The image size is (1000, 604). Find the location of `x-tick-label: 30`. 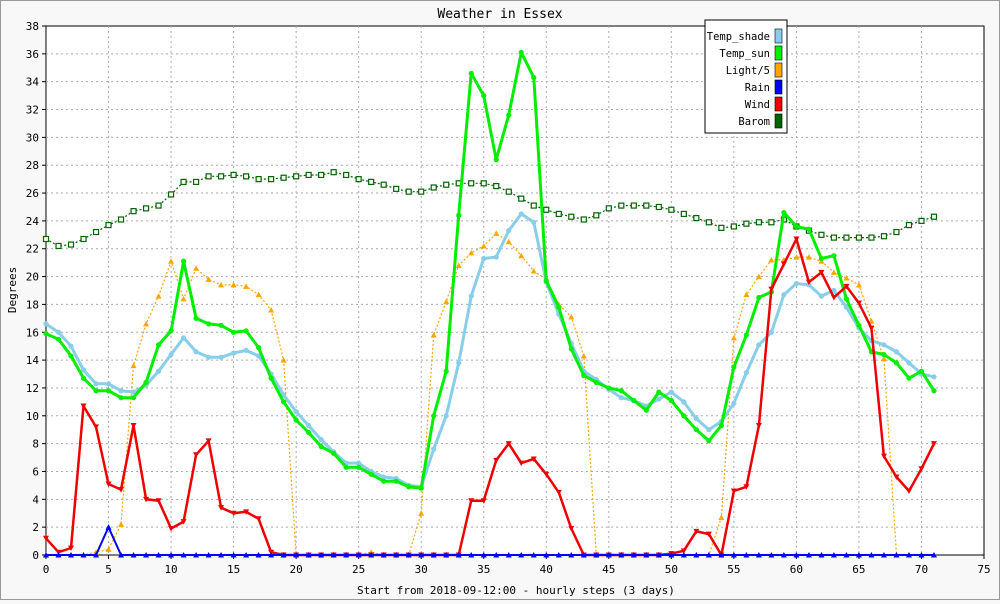

x-tick-label: 30 is located at coordinates (421, 569).